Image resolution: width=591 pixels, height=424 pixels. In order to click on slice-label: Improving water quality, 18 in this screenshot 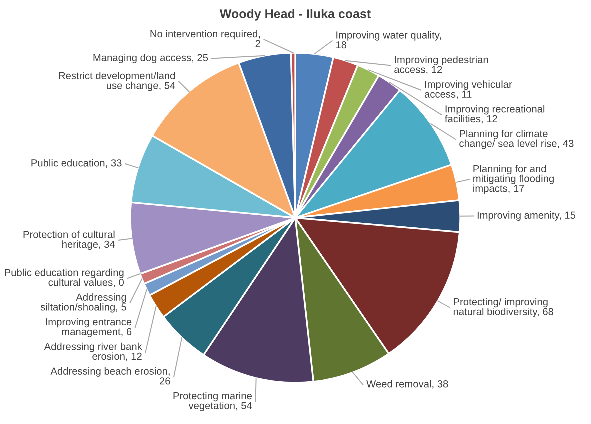, I will do `click(389, 40)`.